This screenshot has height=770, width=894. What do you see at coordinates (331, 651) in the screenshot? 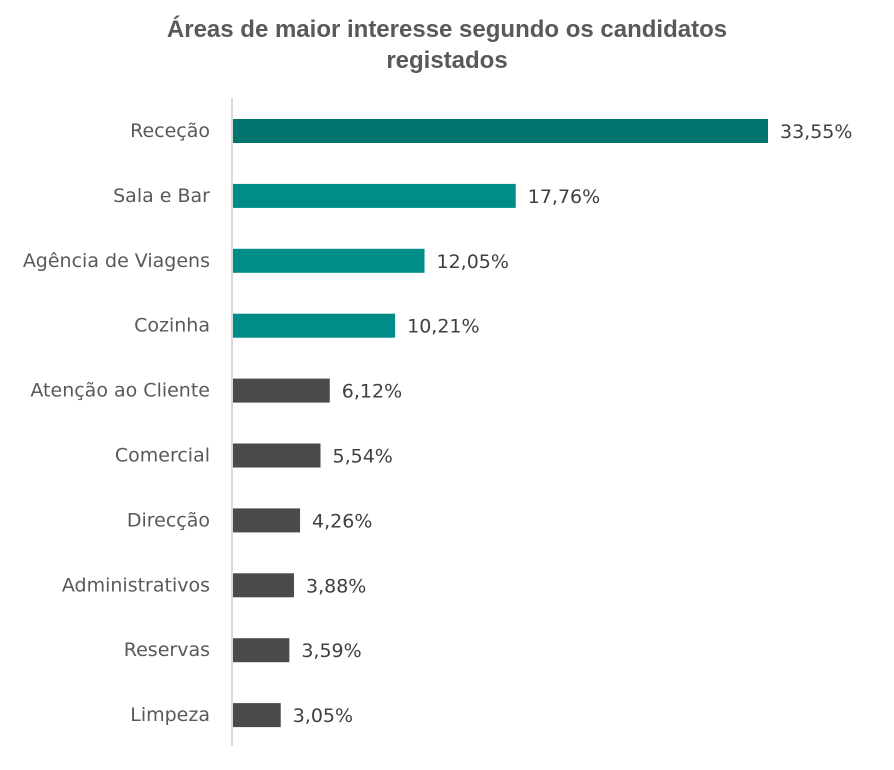
I see `data-label: 3,59%` at bounding box center [331, 651].